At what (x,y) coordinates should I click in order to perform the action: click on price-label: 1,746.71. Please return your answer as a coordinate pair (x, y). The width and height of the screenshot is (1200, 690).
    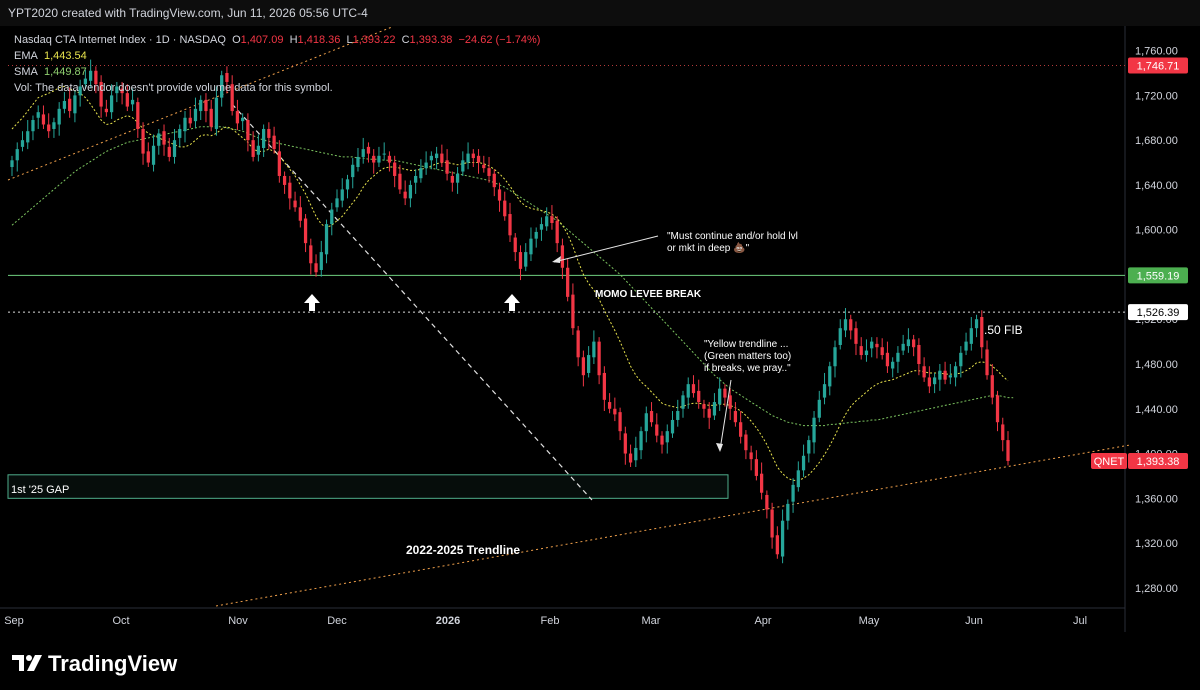
    Looking at the image, I should click on (1158, 66).